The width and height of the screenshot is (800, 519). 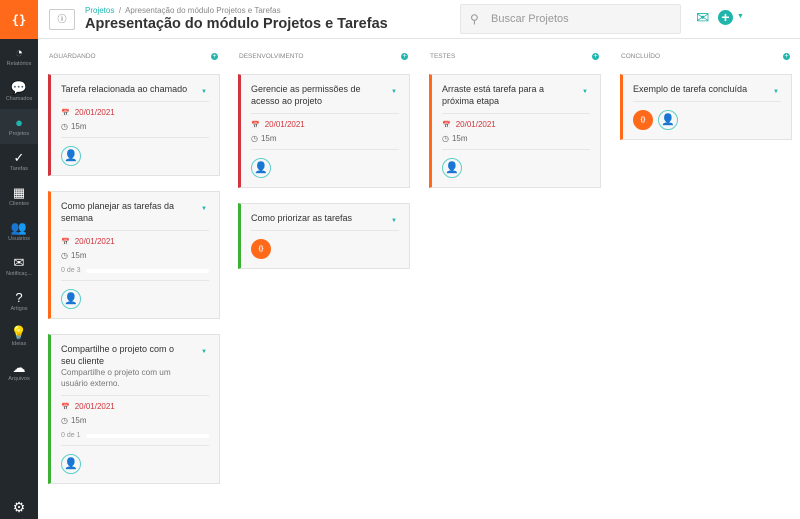 I want to click on users-icon: 👥, so click(x=19, y=227).